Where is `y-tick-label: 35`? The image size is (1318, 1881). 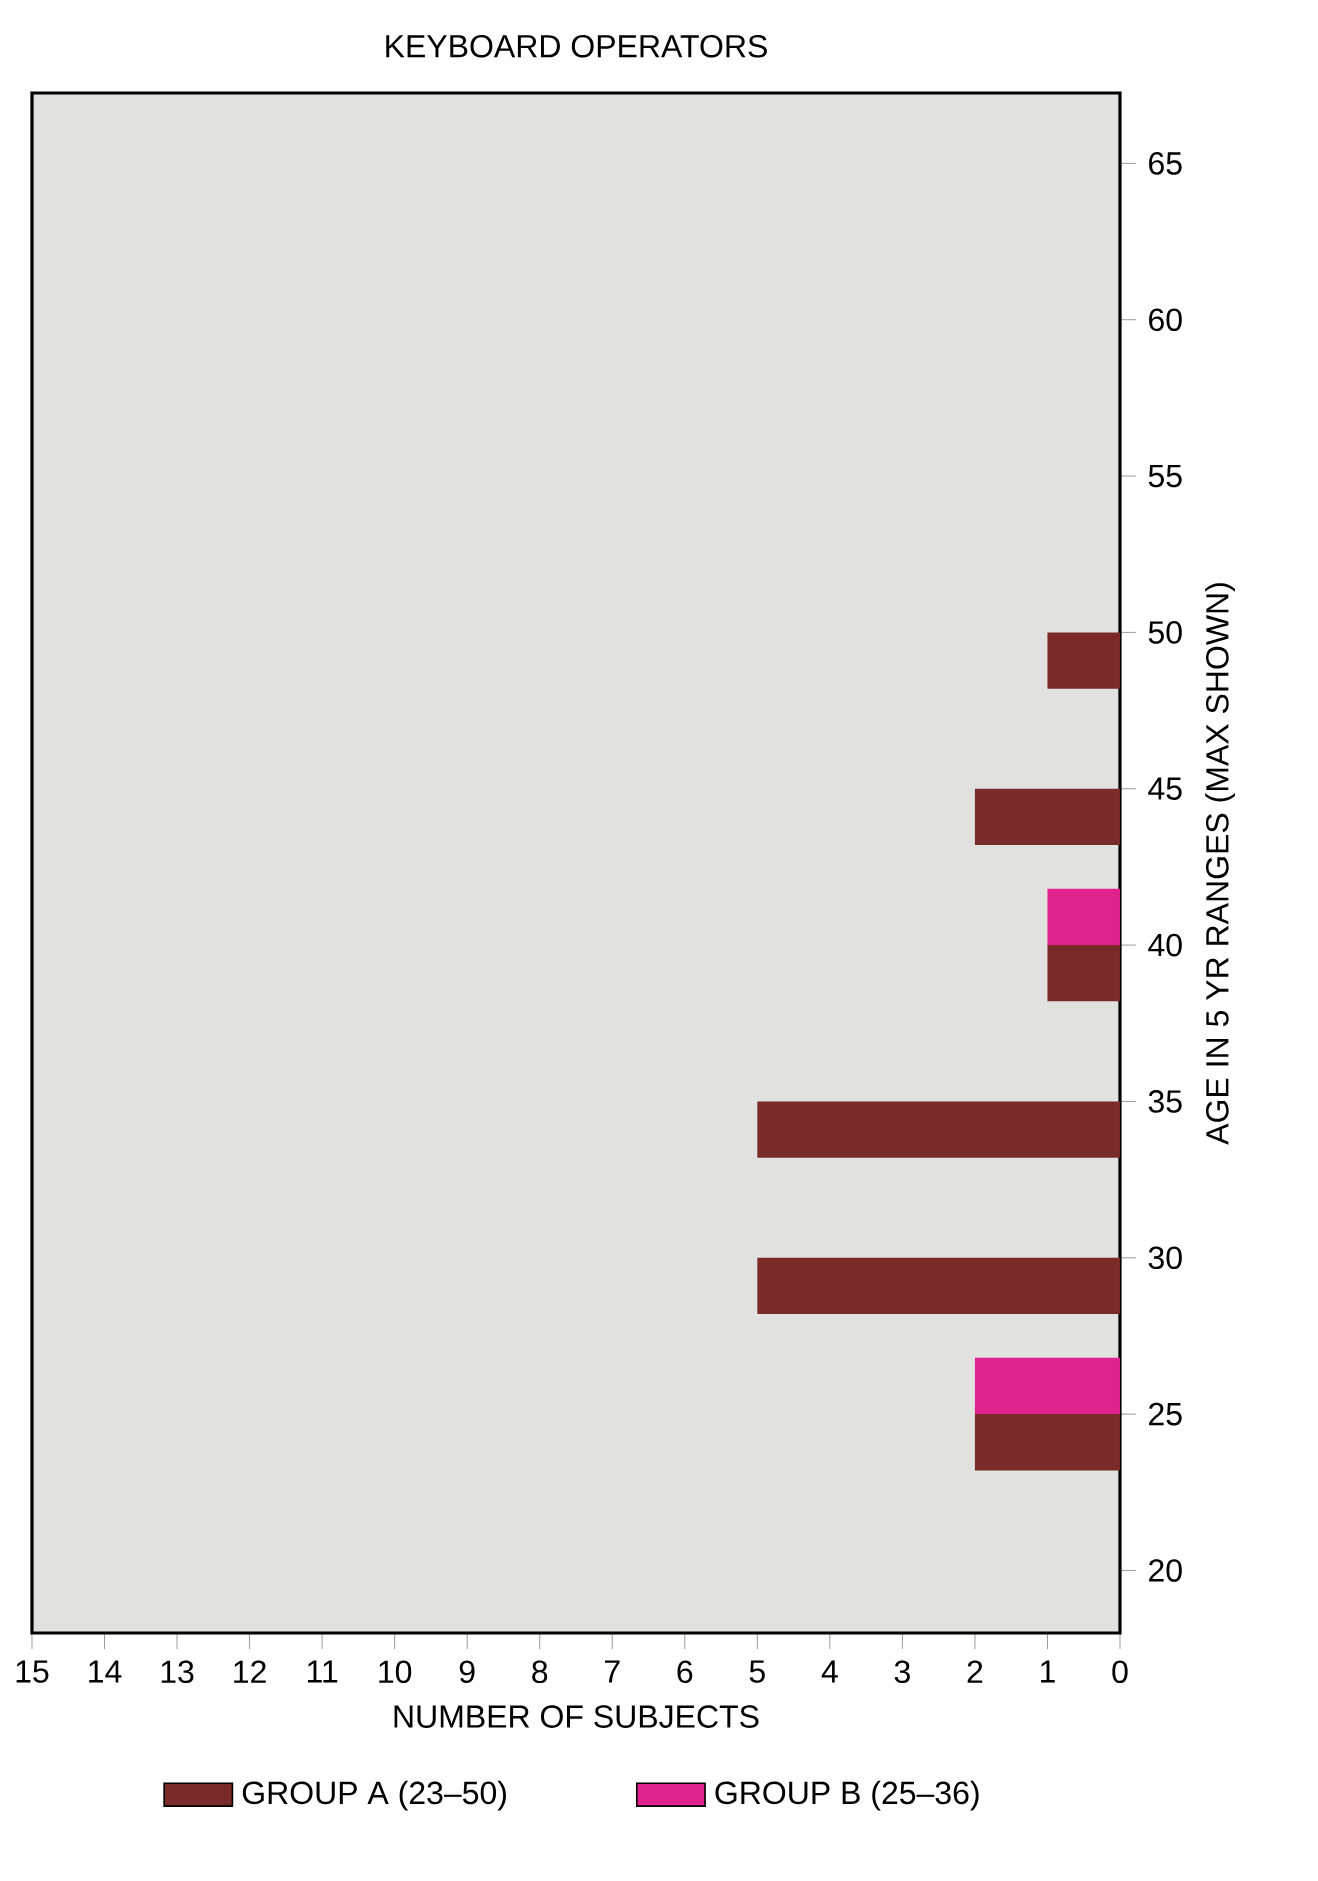
y-tick-label: 35 is located at coordinates (1165, 1101).